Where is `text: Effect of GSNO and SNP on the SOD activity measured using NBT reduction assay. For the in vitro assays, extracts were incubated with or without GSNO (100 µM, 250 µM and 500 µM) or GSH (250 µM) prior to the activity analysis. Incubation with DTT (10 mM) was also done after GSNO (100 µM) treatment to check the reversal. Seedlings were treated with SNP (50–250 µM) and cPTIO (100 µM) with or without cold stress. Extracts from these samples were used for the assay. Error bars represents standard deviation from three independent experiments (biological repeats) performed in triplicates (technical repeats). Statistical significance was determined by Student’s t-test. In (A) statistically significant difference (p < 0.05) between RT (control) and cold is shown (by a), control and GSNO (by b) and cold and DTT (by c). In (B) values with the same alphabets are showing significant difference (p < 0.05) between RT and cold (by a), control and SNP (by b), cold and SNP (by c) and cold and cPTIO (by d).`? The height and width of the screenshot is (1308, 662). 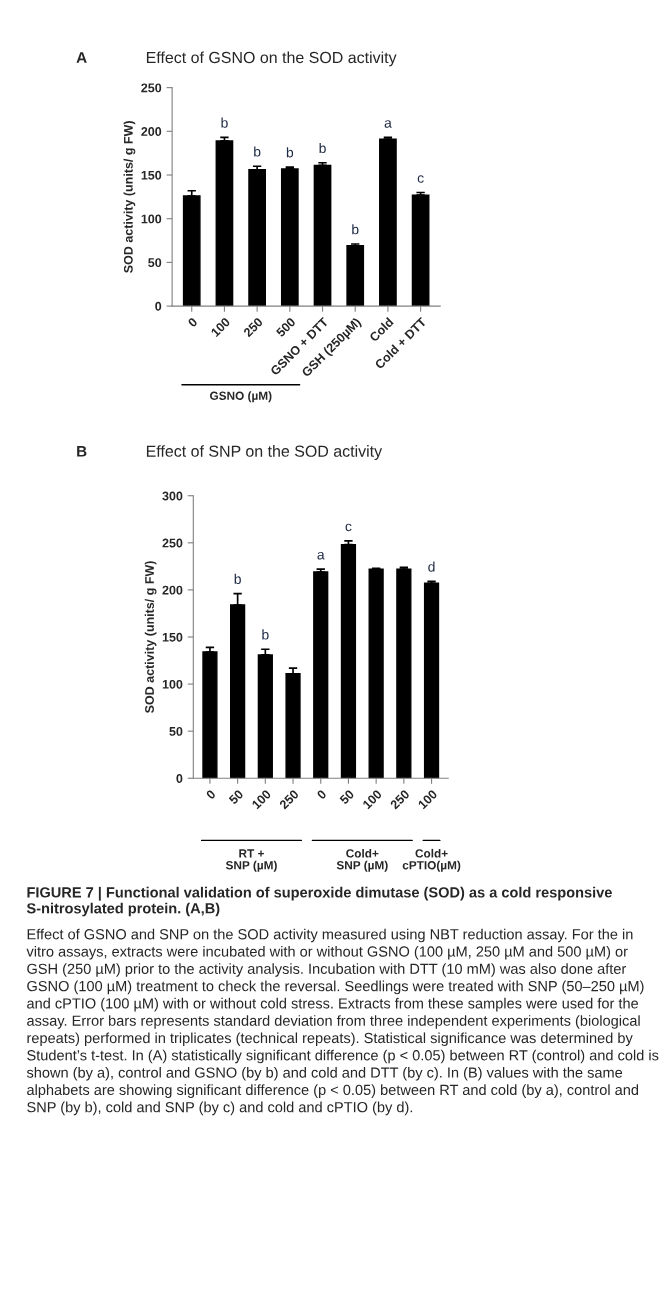
text: Effect of GSNO and SNP on the SOD activity measured using NBT reduction assay. For the in vitro assays, extracts were incubated with or without GSNO (100 µM, 250 µM and 500 µM) or GSH (250 µM) prior to the activity analysis. Incubation with DTT (10 mM) was also done after GSNO (100 µM) treatment to check the reversal. Seedlings were treated with SNP (50–250 µM) and cPTIO (100 µM) with or without cold stress. Extracts from these samples were used for the assay. Error bars represents standard deviation from three independent experiments (biological repeats) performed in triplicates (technical repeats). Statistical significance was determined by Student’s t-test. In (A) statistically significant difference (p < 0.05) between RT (control) and cold is shown (by a), control and GSNO (by b) and cold and DTT (by c). In (B) values with the same alphabets are showing significant difference (p < 0.05) between RT and cold (by a), control and SNP (by b), cold and SNP (by c) and cold and cPTIO (by d). is located at coordinates (342, 1022).